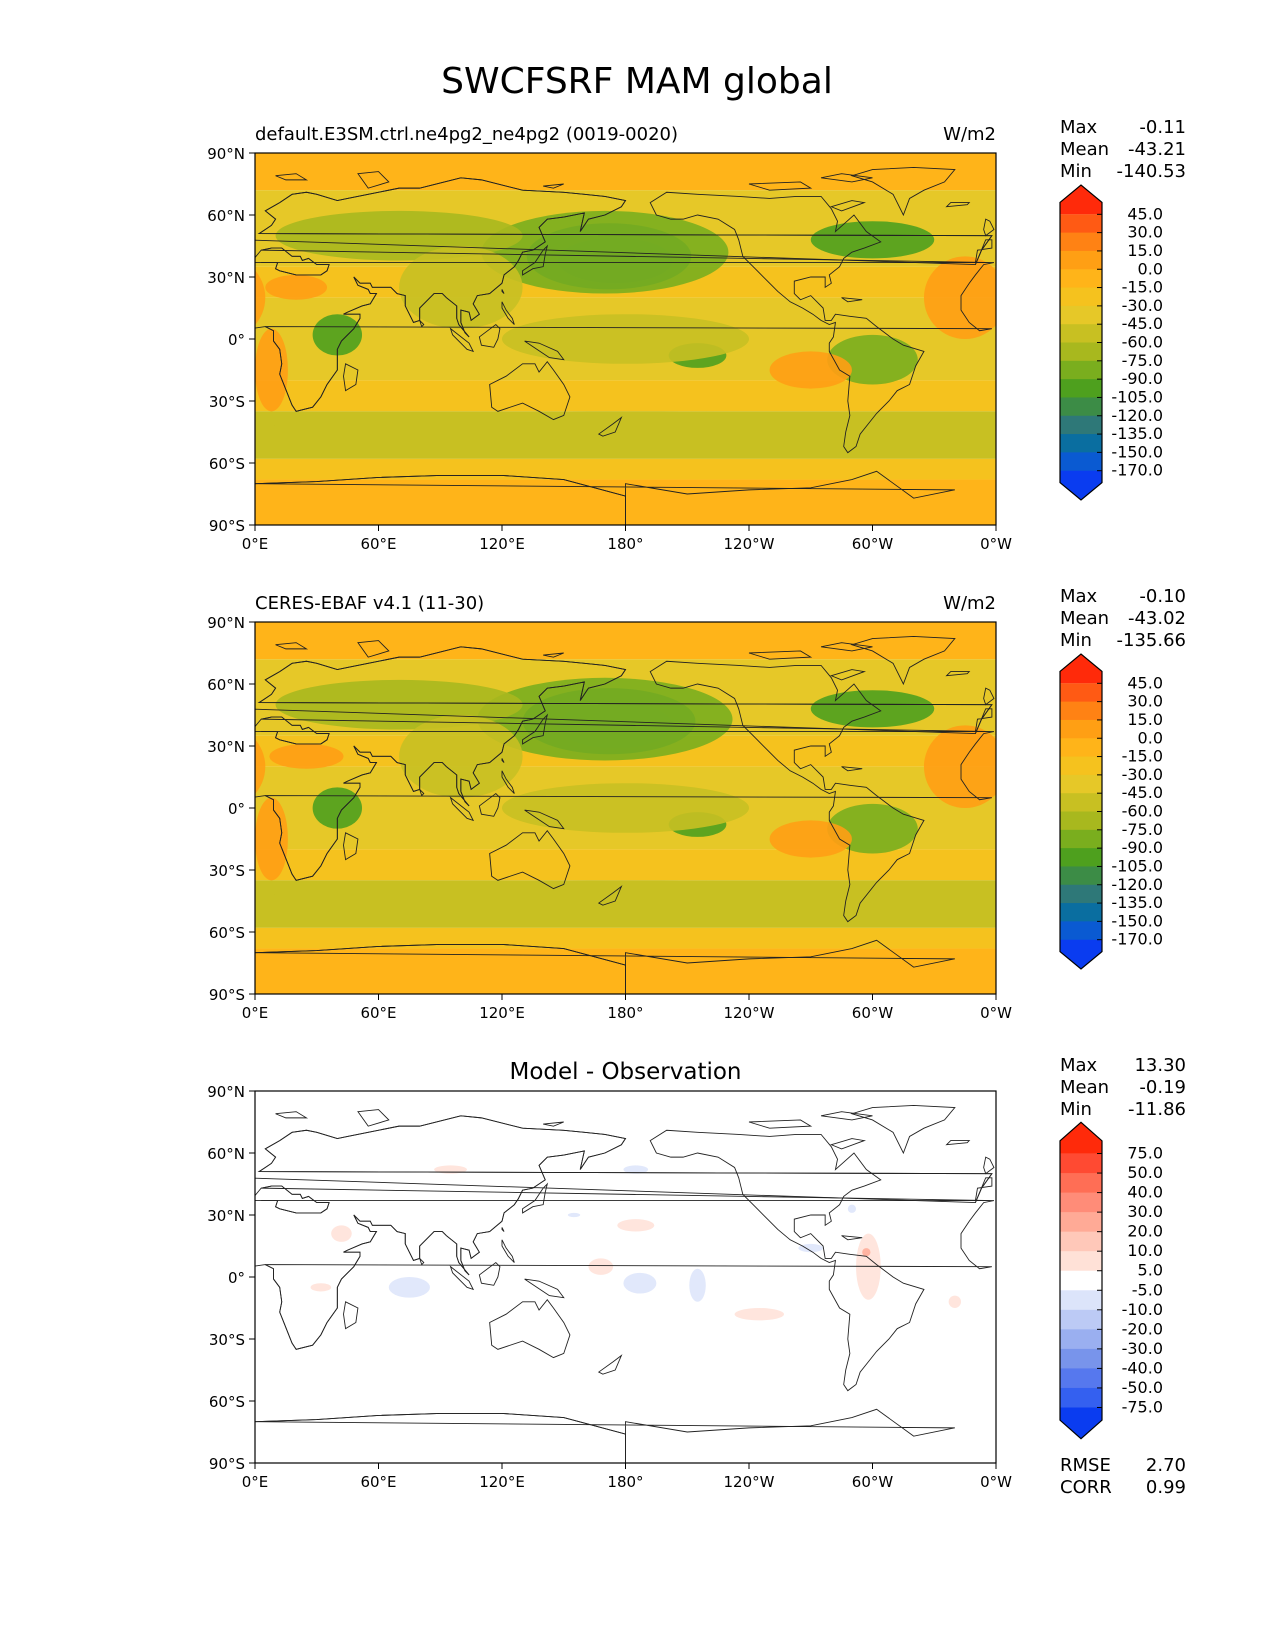  I want to click on colorbar-label: -135.0, so click(1137, 902).